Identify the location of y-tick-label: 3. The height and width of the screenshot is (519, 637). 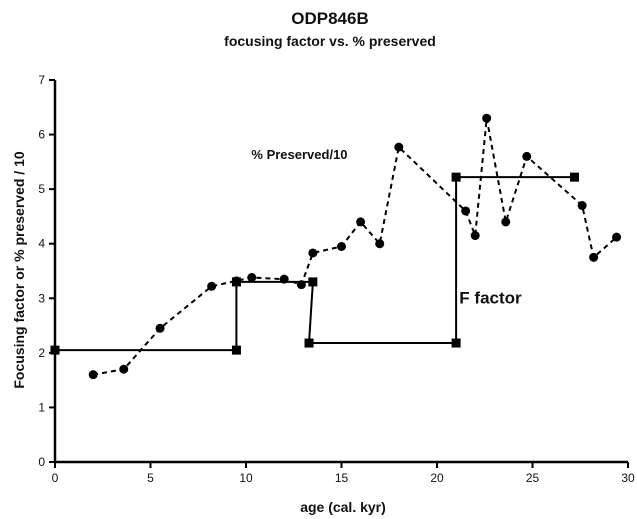
(41, 298).